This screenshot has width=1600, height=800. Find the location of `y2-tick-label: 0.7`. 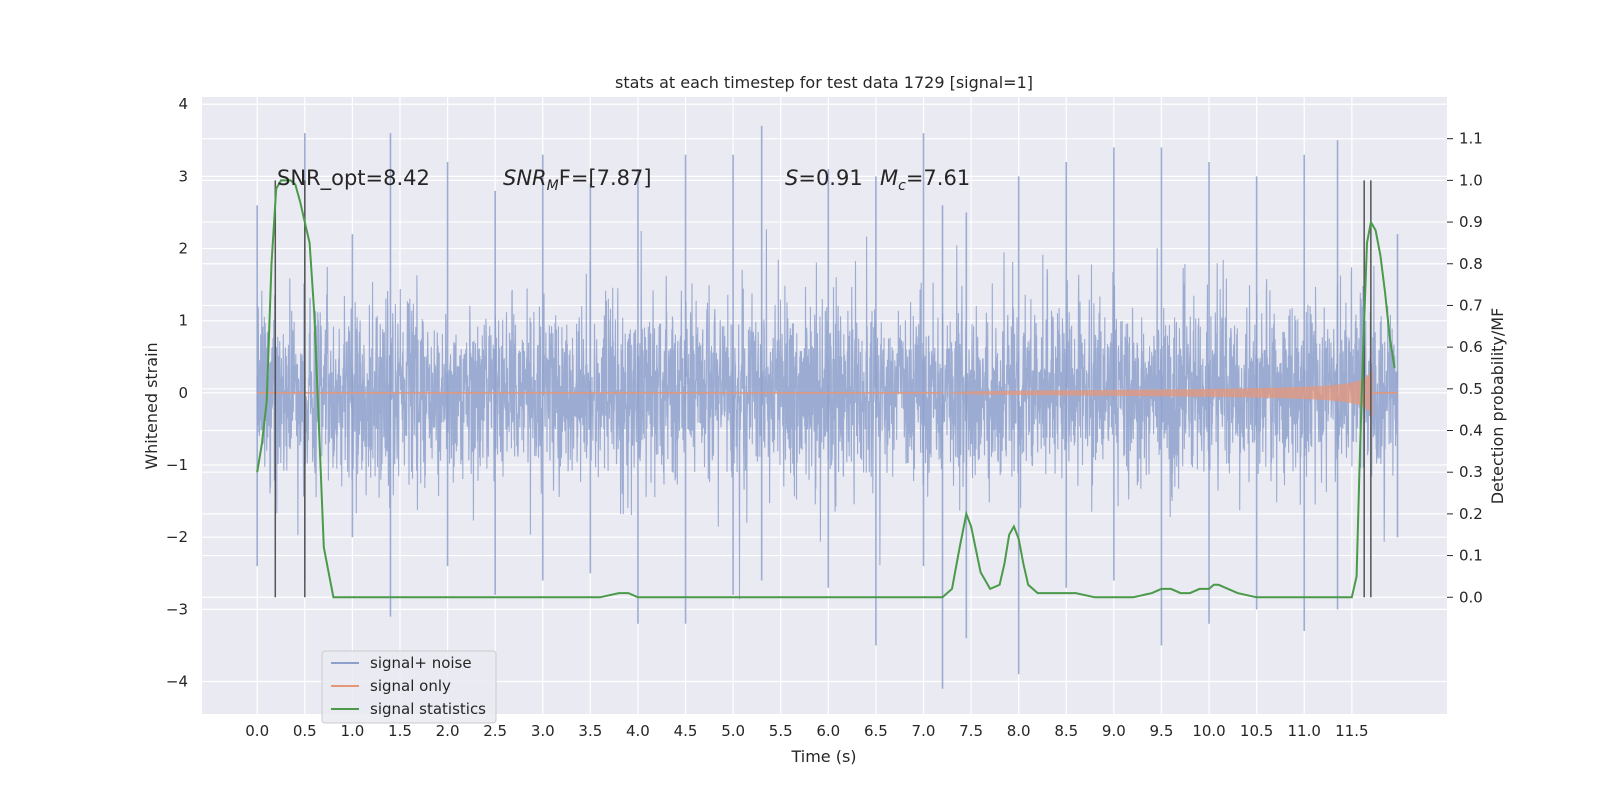

y2-tick-label: 0.7 is located at coordinates (1471, 305).